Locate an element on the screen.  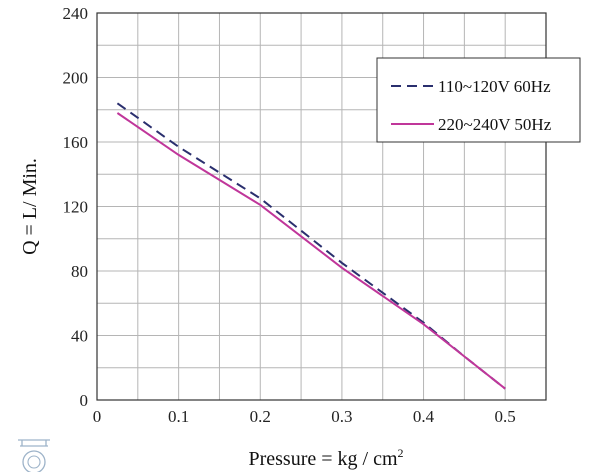
legend-box is located at coordinates (478, 100).